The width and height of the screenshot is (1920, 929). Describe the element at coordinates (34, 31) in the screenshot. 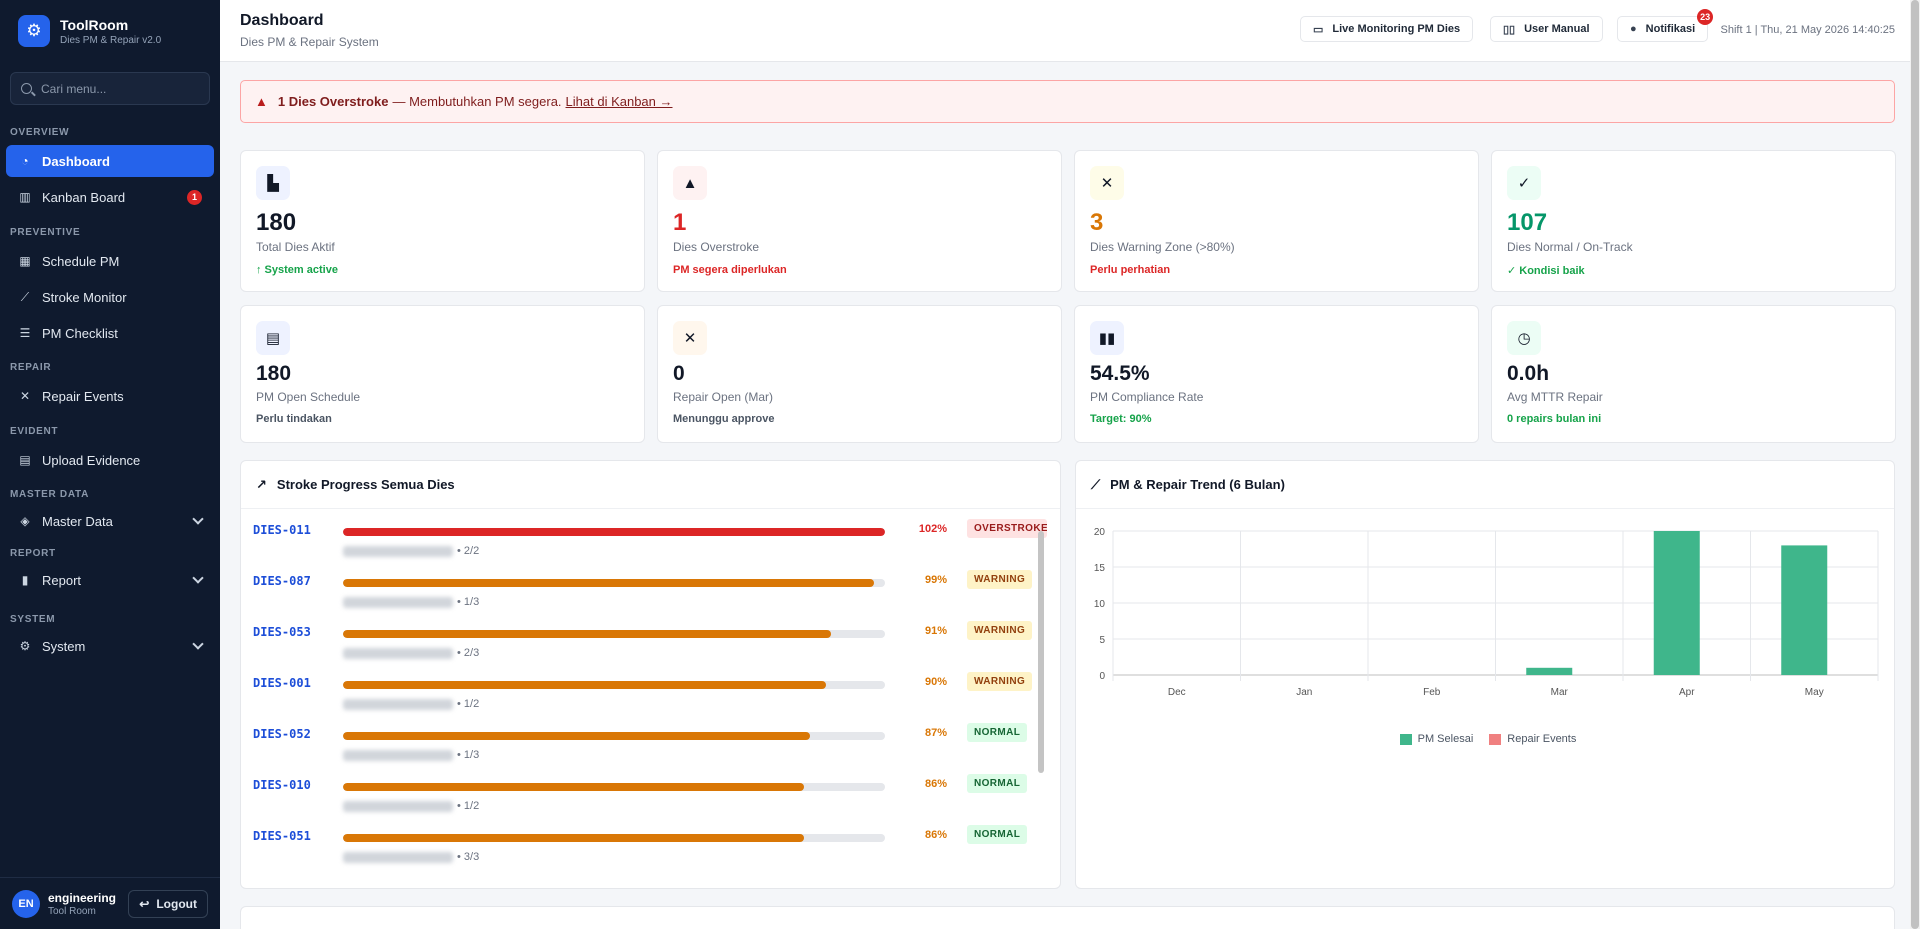

I see `gears-icon: ⚙` at that location.